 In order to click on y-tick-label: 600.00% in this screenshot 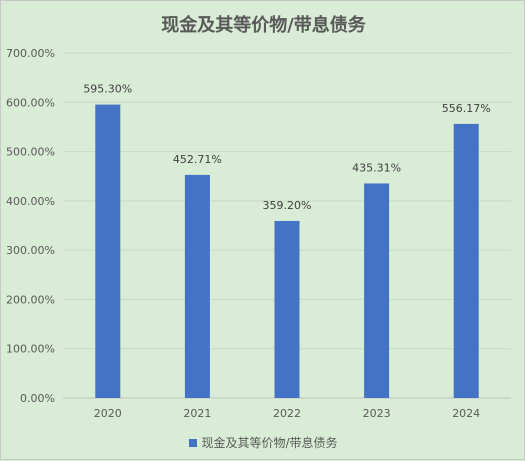, I will do `click(30, 102)`.